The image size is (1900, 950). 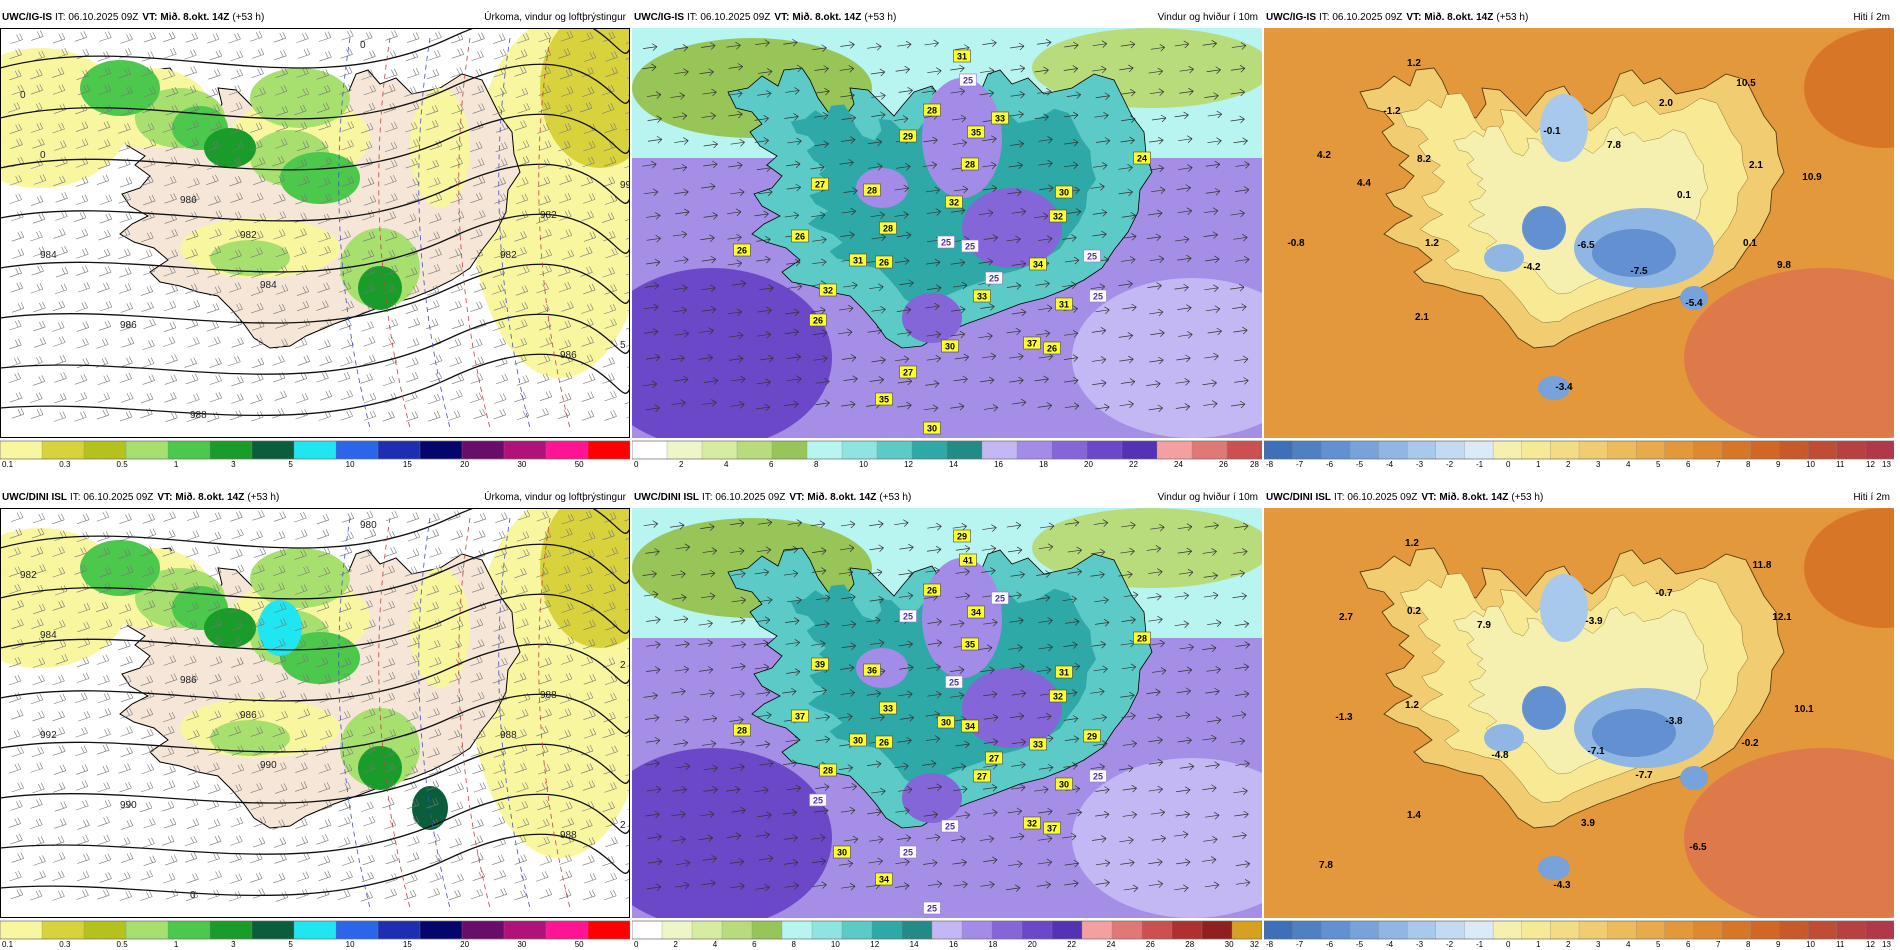 What do you see at coordinates (394, 713) in the screenshot?
I see `temperature-contour` at bounding box center [394, 713].